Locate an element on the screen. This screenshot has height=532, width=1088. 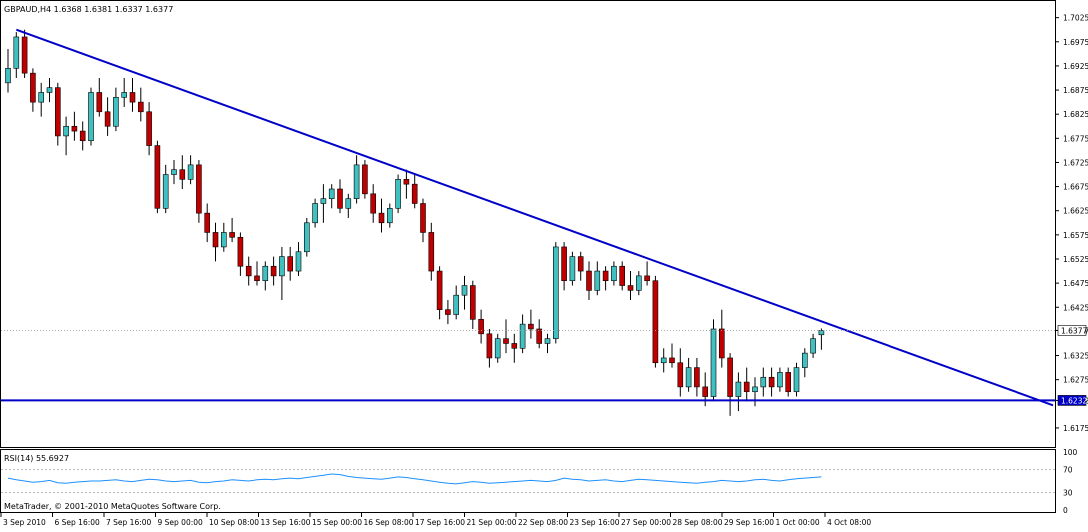
time-tick-label: 15 Sep 00:00 is located at coordinates (337, 522).